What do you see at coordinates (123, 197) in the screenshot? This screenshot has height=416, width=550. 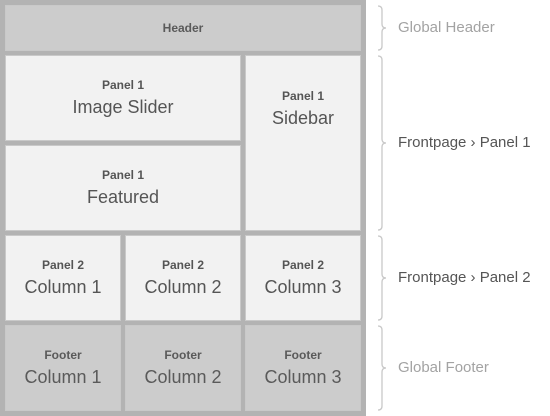 I see `block-name: Featured` at bounding box center [123, 197].